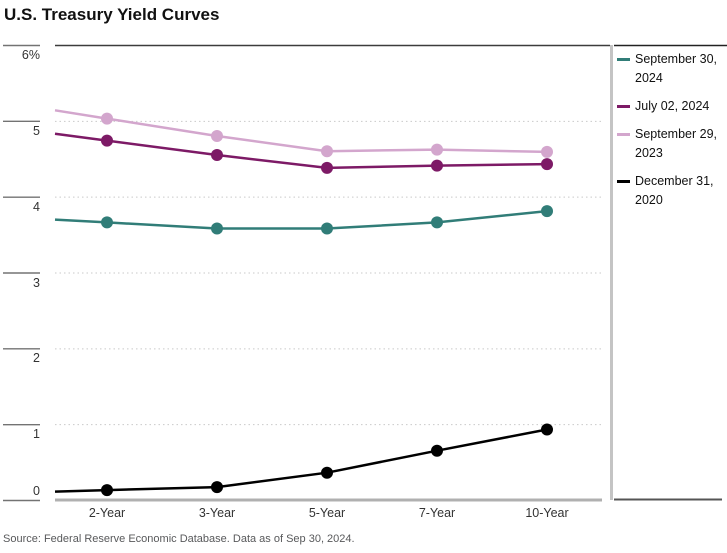 This screenshot has width=727, height=553. Describe the element at coordinates (437, 165) in the screenshot. I see `data-point-july-02-2024-7-year` at that location.